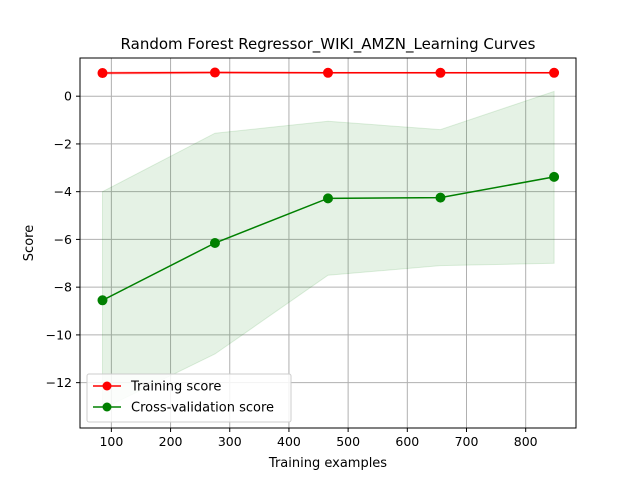 The width and height of the screenshot is (640, 480). What do you see at coordinates (63, 287) in the screenshot?
I see `y-tick-label--8: −8` at bounding box center [63, 287].